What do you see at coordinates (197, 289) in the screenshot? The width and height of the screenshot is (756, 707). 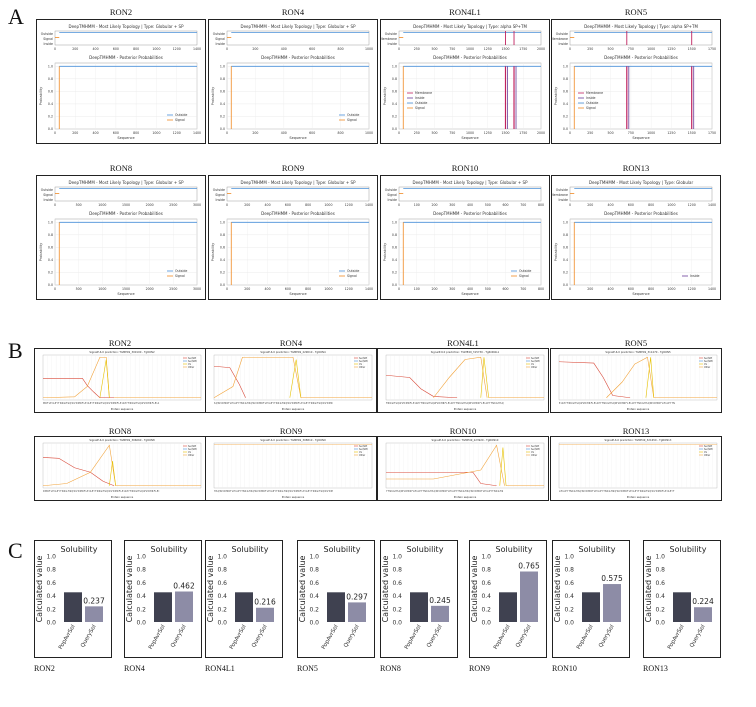 I see `x-tick-label: 3000` at bounding box center [197, 289].